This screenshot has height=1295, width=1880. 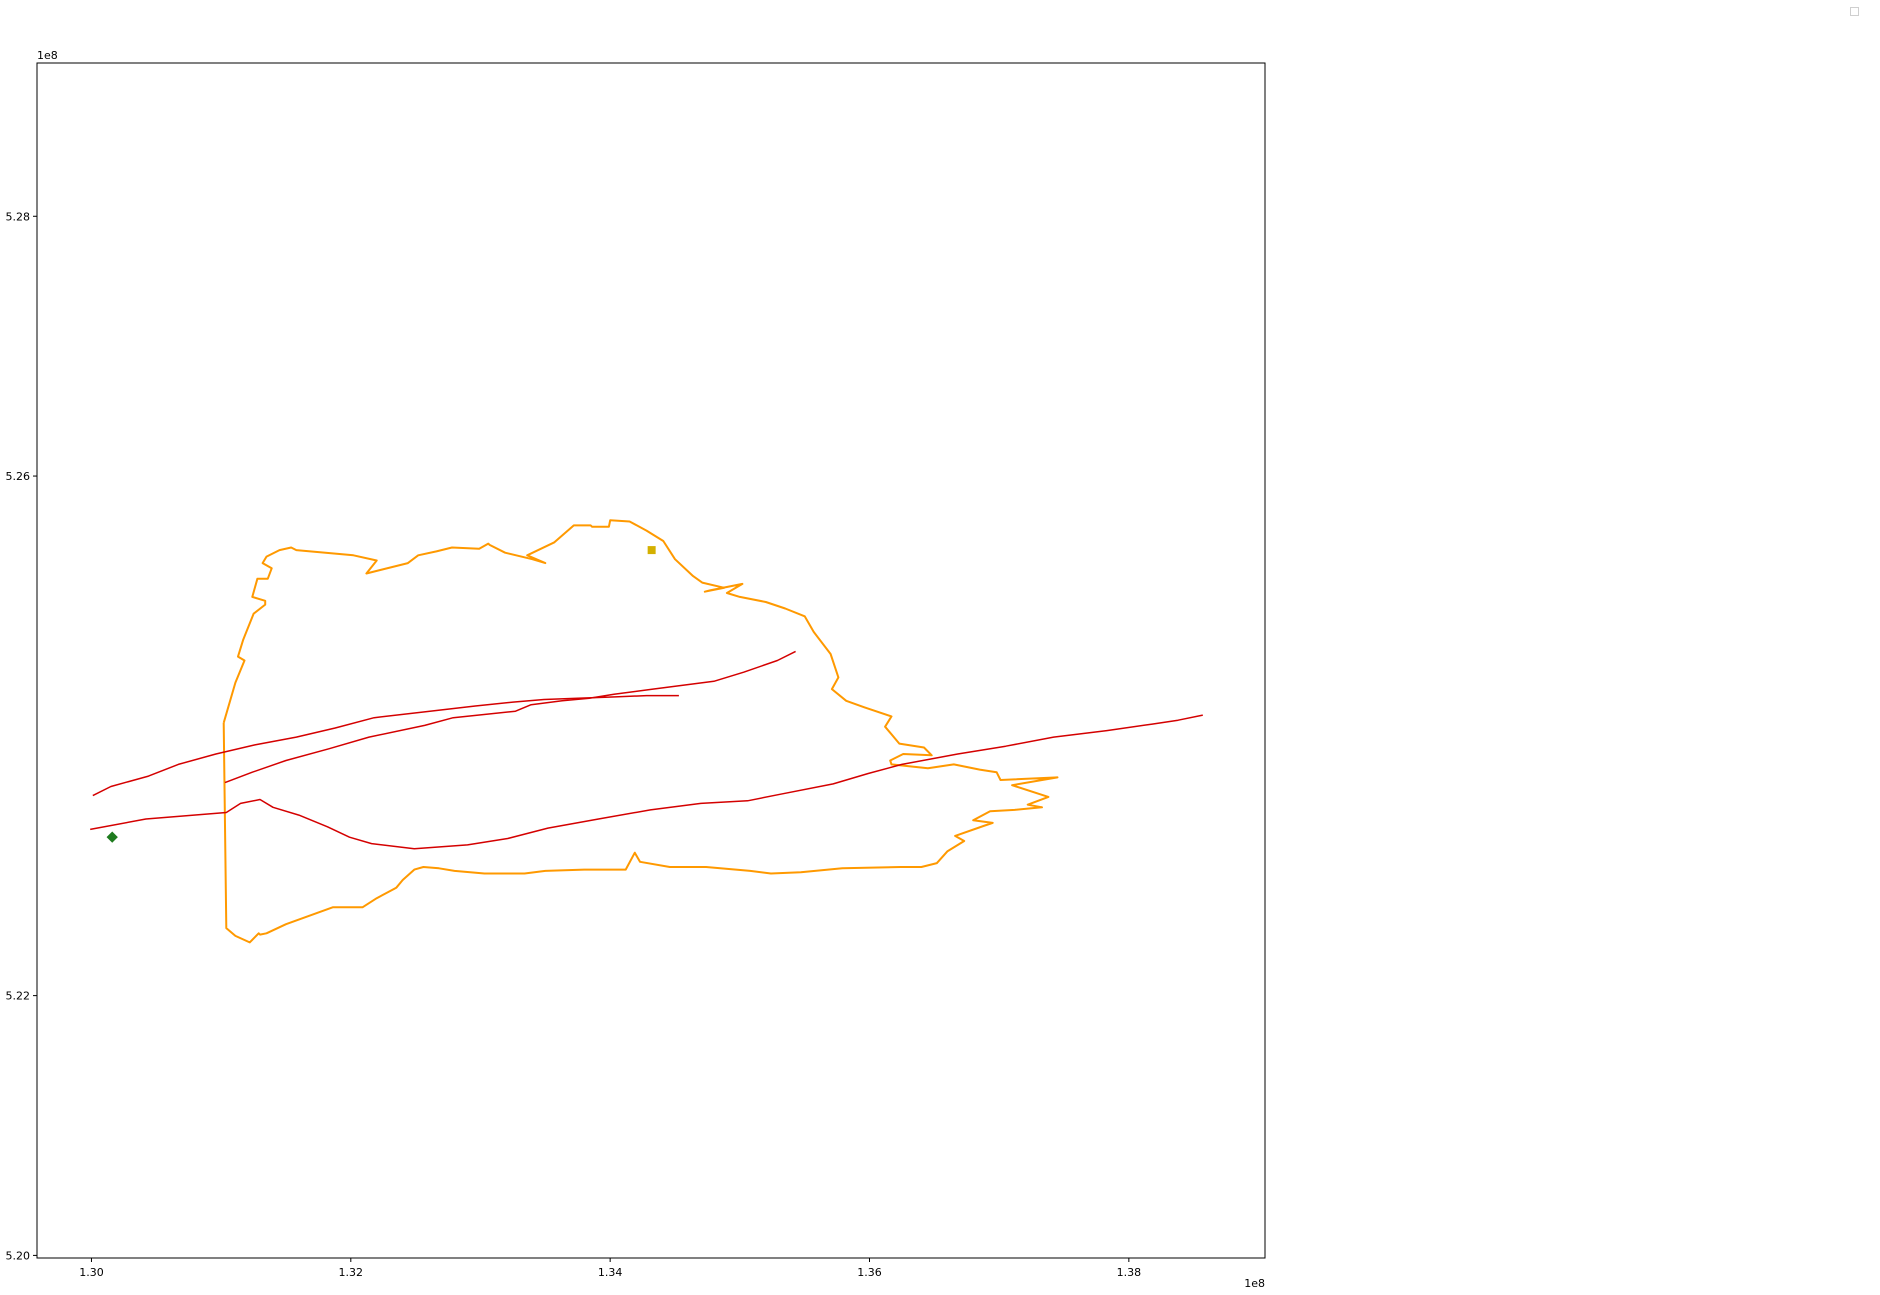 I want to click on x-tick-label: 1.30, so click(x=91, y=1272).